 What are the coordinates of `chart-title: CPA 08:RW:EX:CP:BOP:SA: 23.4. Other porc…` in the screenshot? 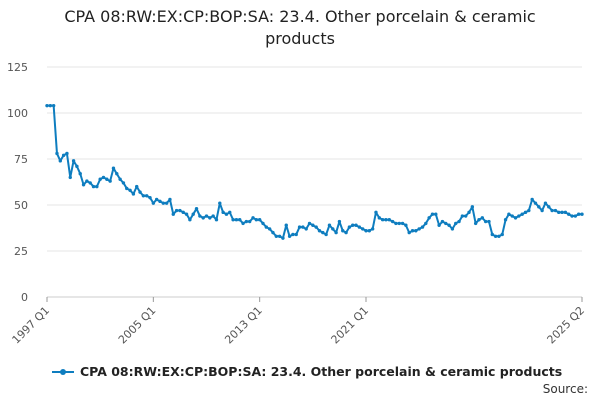 It's located at (300, 27).